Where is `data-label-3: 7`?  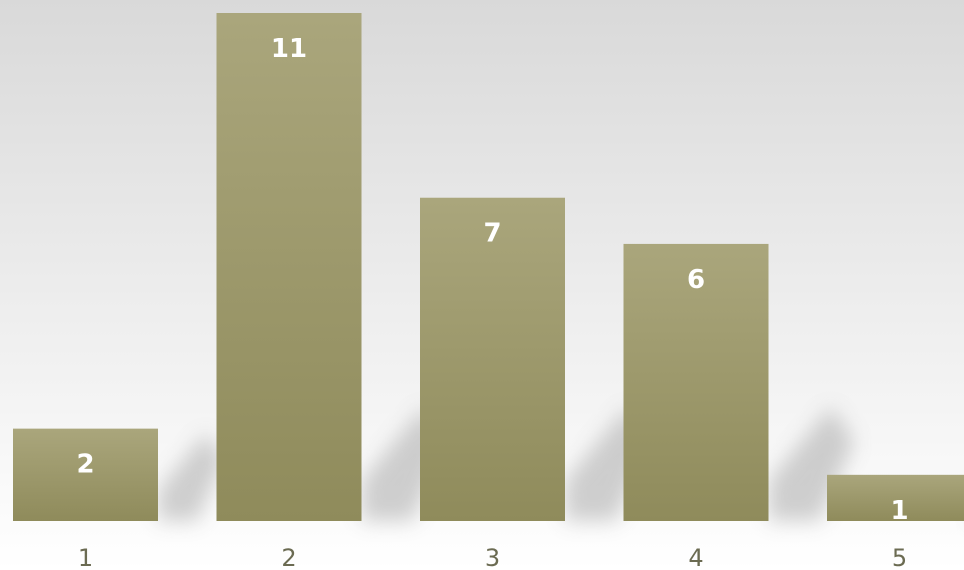 data-label-3: 7 is located at coordinates (492, 234).